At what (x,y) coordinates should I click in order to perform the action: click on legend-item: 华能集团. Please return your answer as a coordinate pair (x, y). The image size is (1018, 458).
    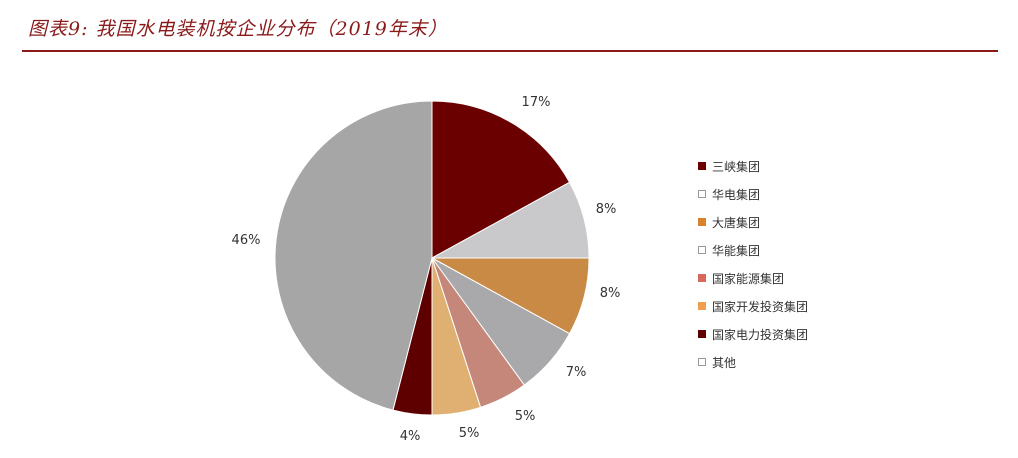
    Looking at the image, I should click on (753, 250).